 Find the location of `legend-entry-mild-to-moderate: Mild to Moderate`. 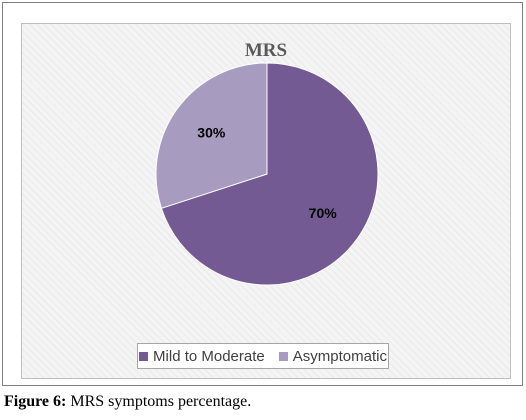

legend-entry-mild-to-moderate: Mild to Moderate is located at coordinates (202, 356).